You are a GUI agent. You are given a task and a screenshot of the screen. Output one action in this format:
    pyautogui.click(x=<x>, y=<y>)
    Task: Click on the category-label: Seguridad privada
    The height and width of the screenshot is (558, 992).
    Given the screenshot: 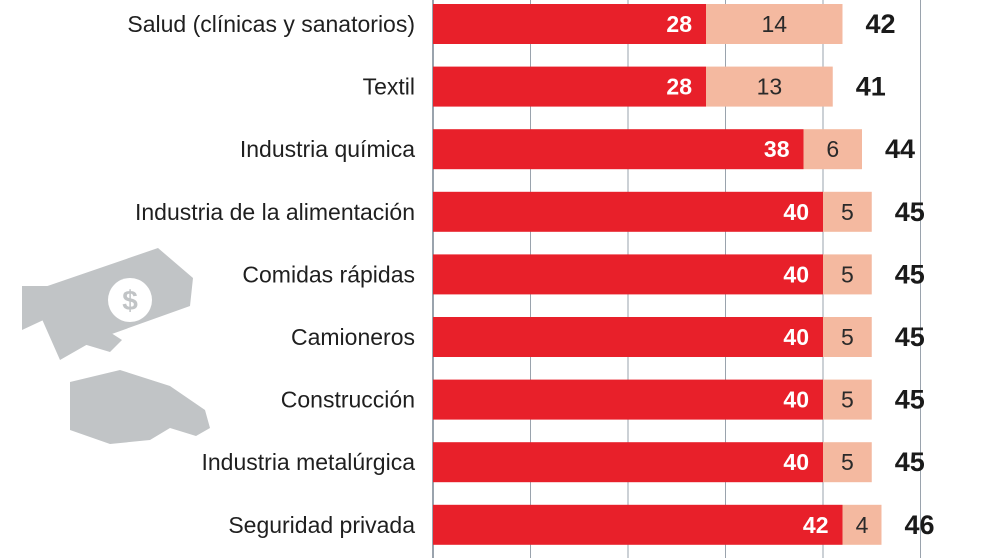 What is the action you would take?
    pyautogui.click(x=321, y=525)
    